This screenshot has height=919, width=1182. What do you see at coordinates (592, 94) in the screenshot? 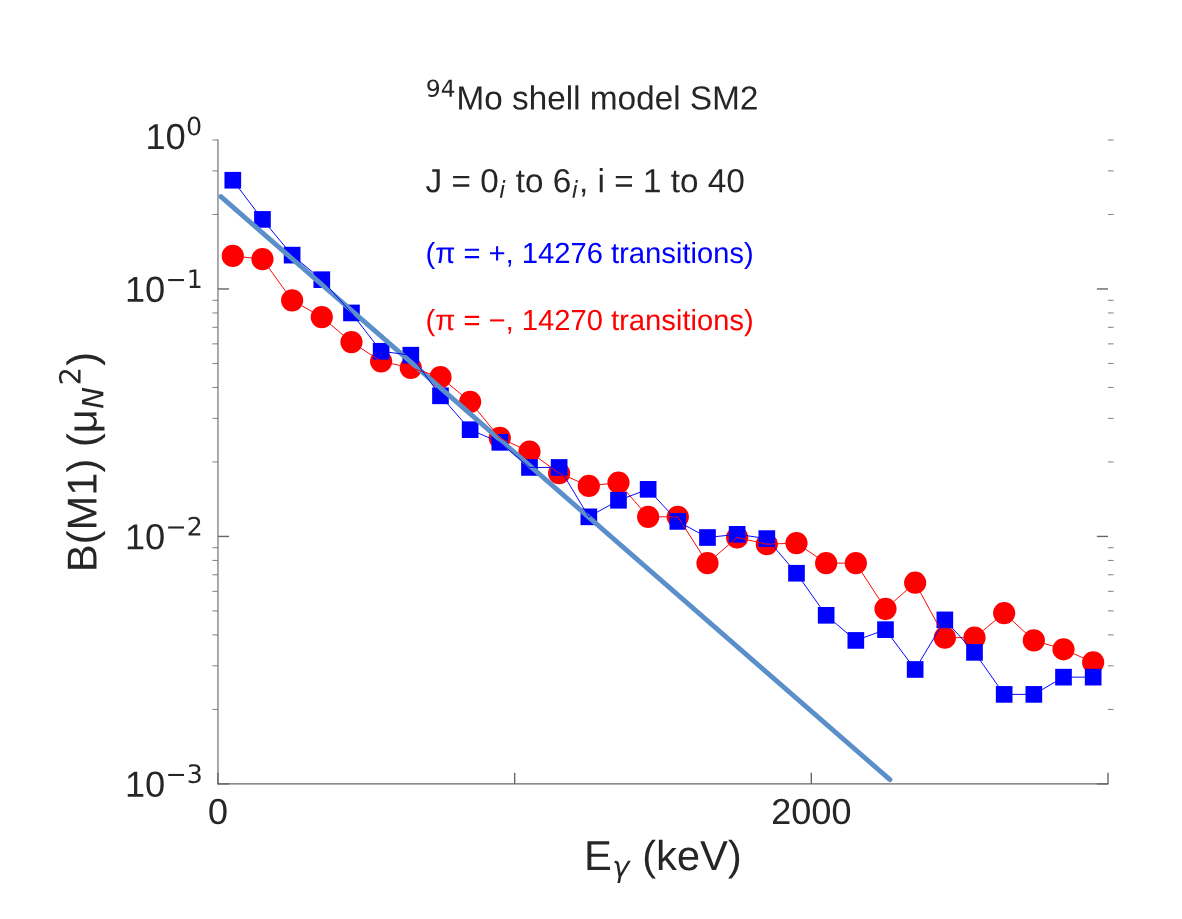
I see `text: $^{94}$Mo shell model SM2` at bounding box center [592, 94].